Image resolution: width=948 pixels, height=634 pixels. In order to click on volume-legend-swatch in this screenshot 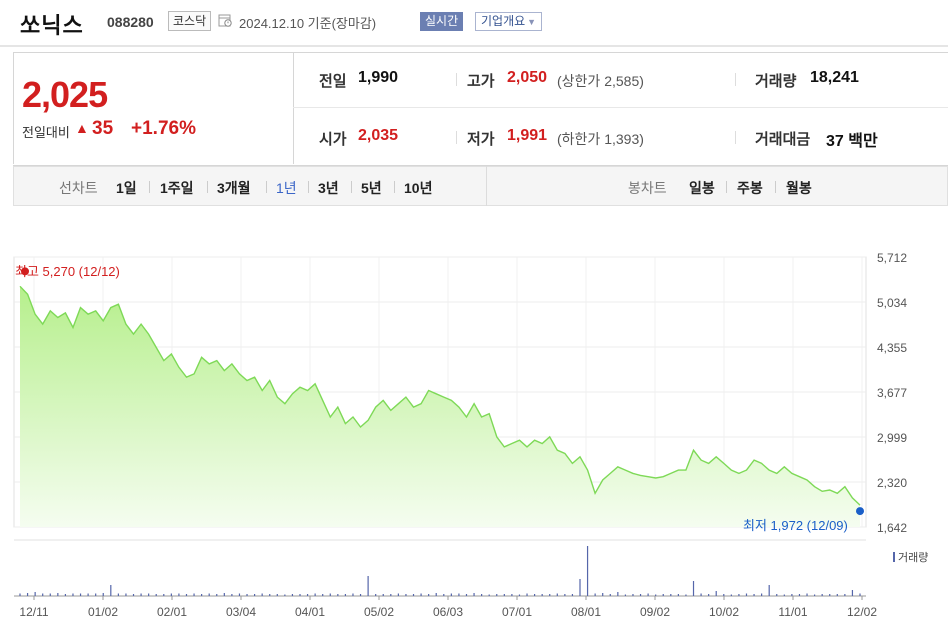, I will do `click(894, 557)`.